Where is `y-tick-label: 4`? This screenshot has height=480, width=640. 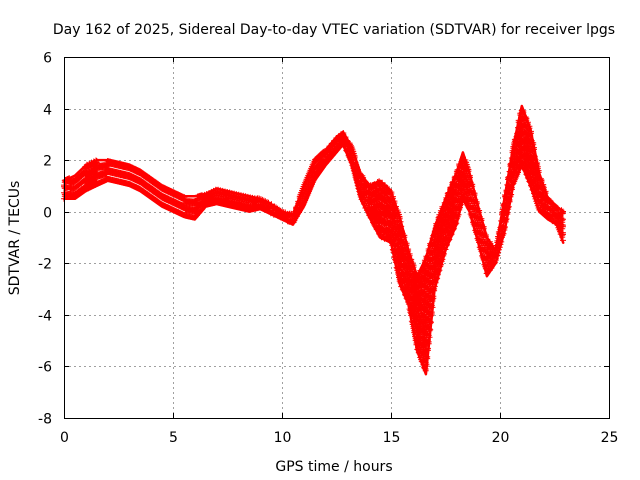
y-tick-label: 4 is located at coordinates (47, 111).